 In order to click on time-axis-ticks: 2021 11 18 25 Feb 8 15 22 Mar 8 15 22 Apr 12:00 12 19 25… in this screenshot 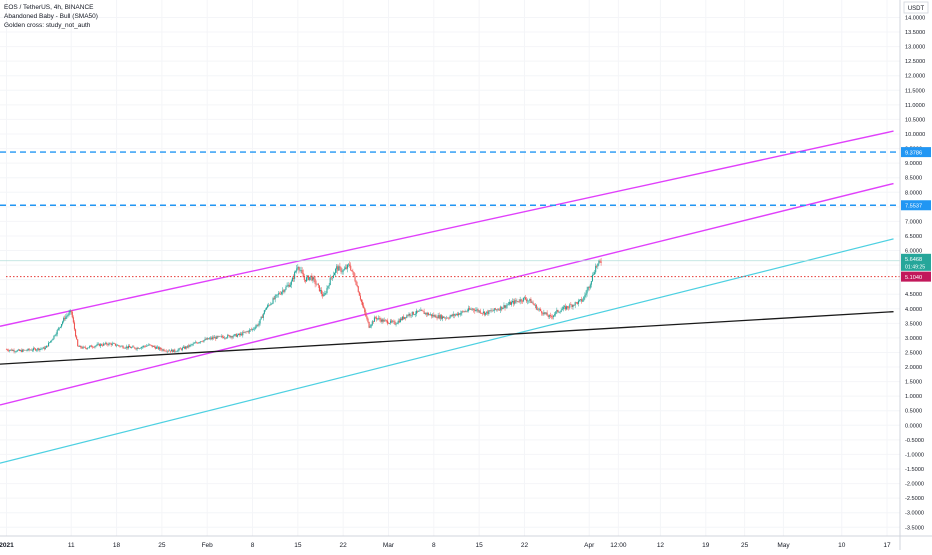, I will do `click(445, 545)`.